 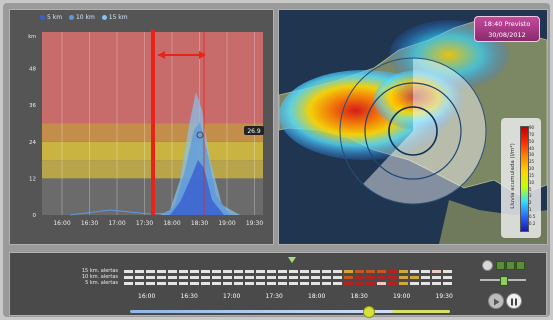 I want to click on speed-handle, so click(x=504, y=281).